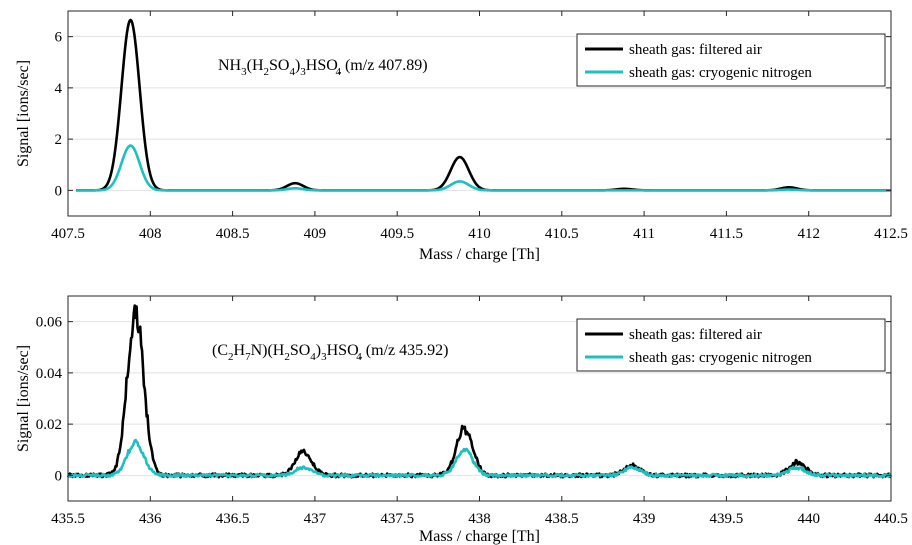 Image resolution: width=912 pixels, height=545 pixels. What do you see at coordinates (808, 234) in the screenshot?
I see `x-tick-label: 412` at bounding box center [808, 234].